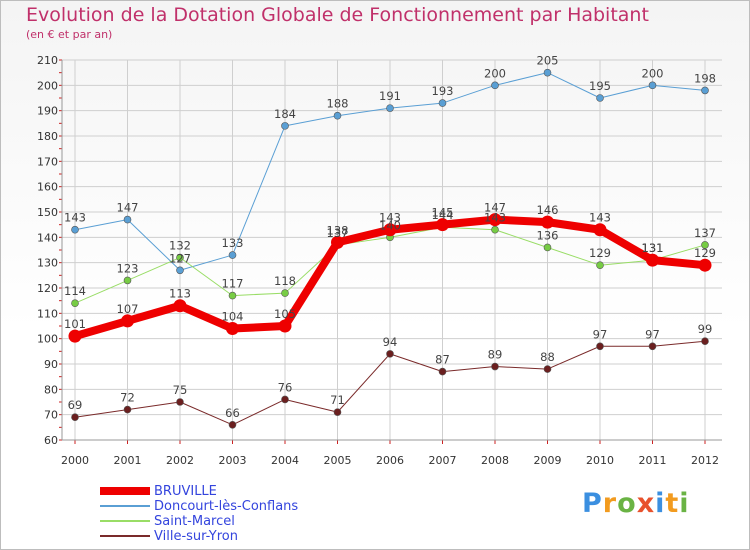  I want to click on legend-label: BRUVILLE, so click(185, 491).